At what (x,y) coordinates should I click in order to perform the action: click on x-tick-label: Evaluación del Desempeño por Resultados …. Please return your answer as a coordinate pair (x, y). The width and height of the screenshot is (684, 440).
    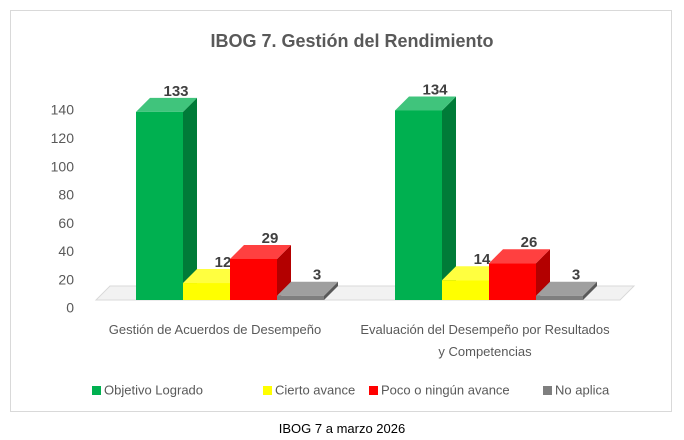
    Looking at the image, I should click on (485, 340).